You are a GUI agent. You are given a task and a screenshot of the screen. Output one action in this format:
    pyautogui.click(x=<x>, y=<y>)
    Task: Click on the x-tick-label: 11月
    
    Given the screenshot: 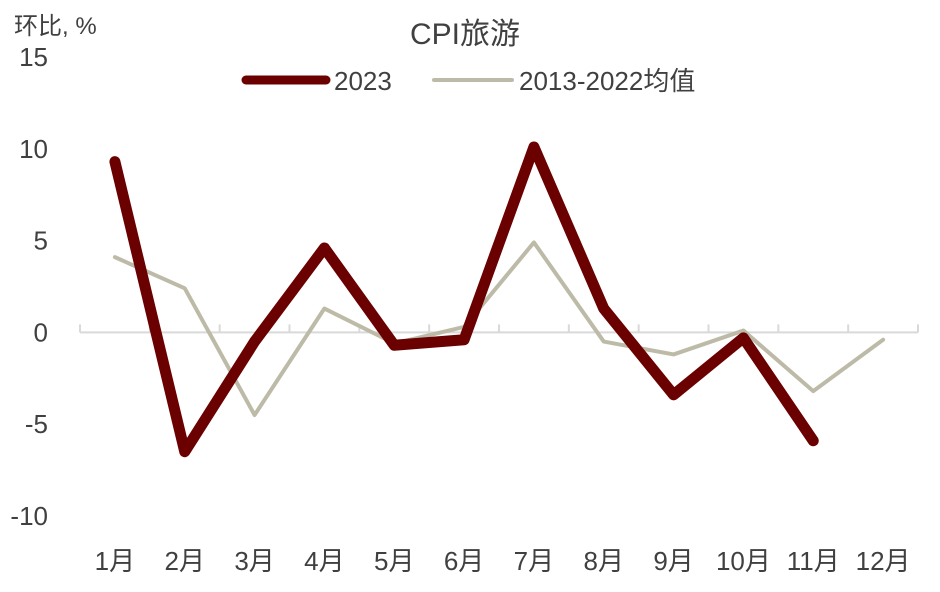 What is the action you would take?
    pyautogui.click(x=813, y=561)
    